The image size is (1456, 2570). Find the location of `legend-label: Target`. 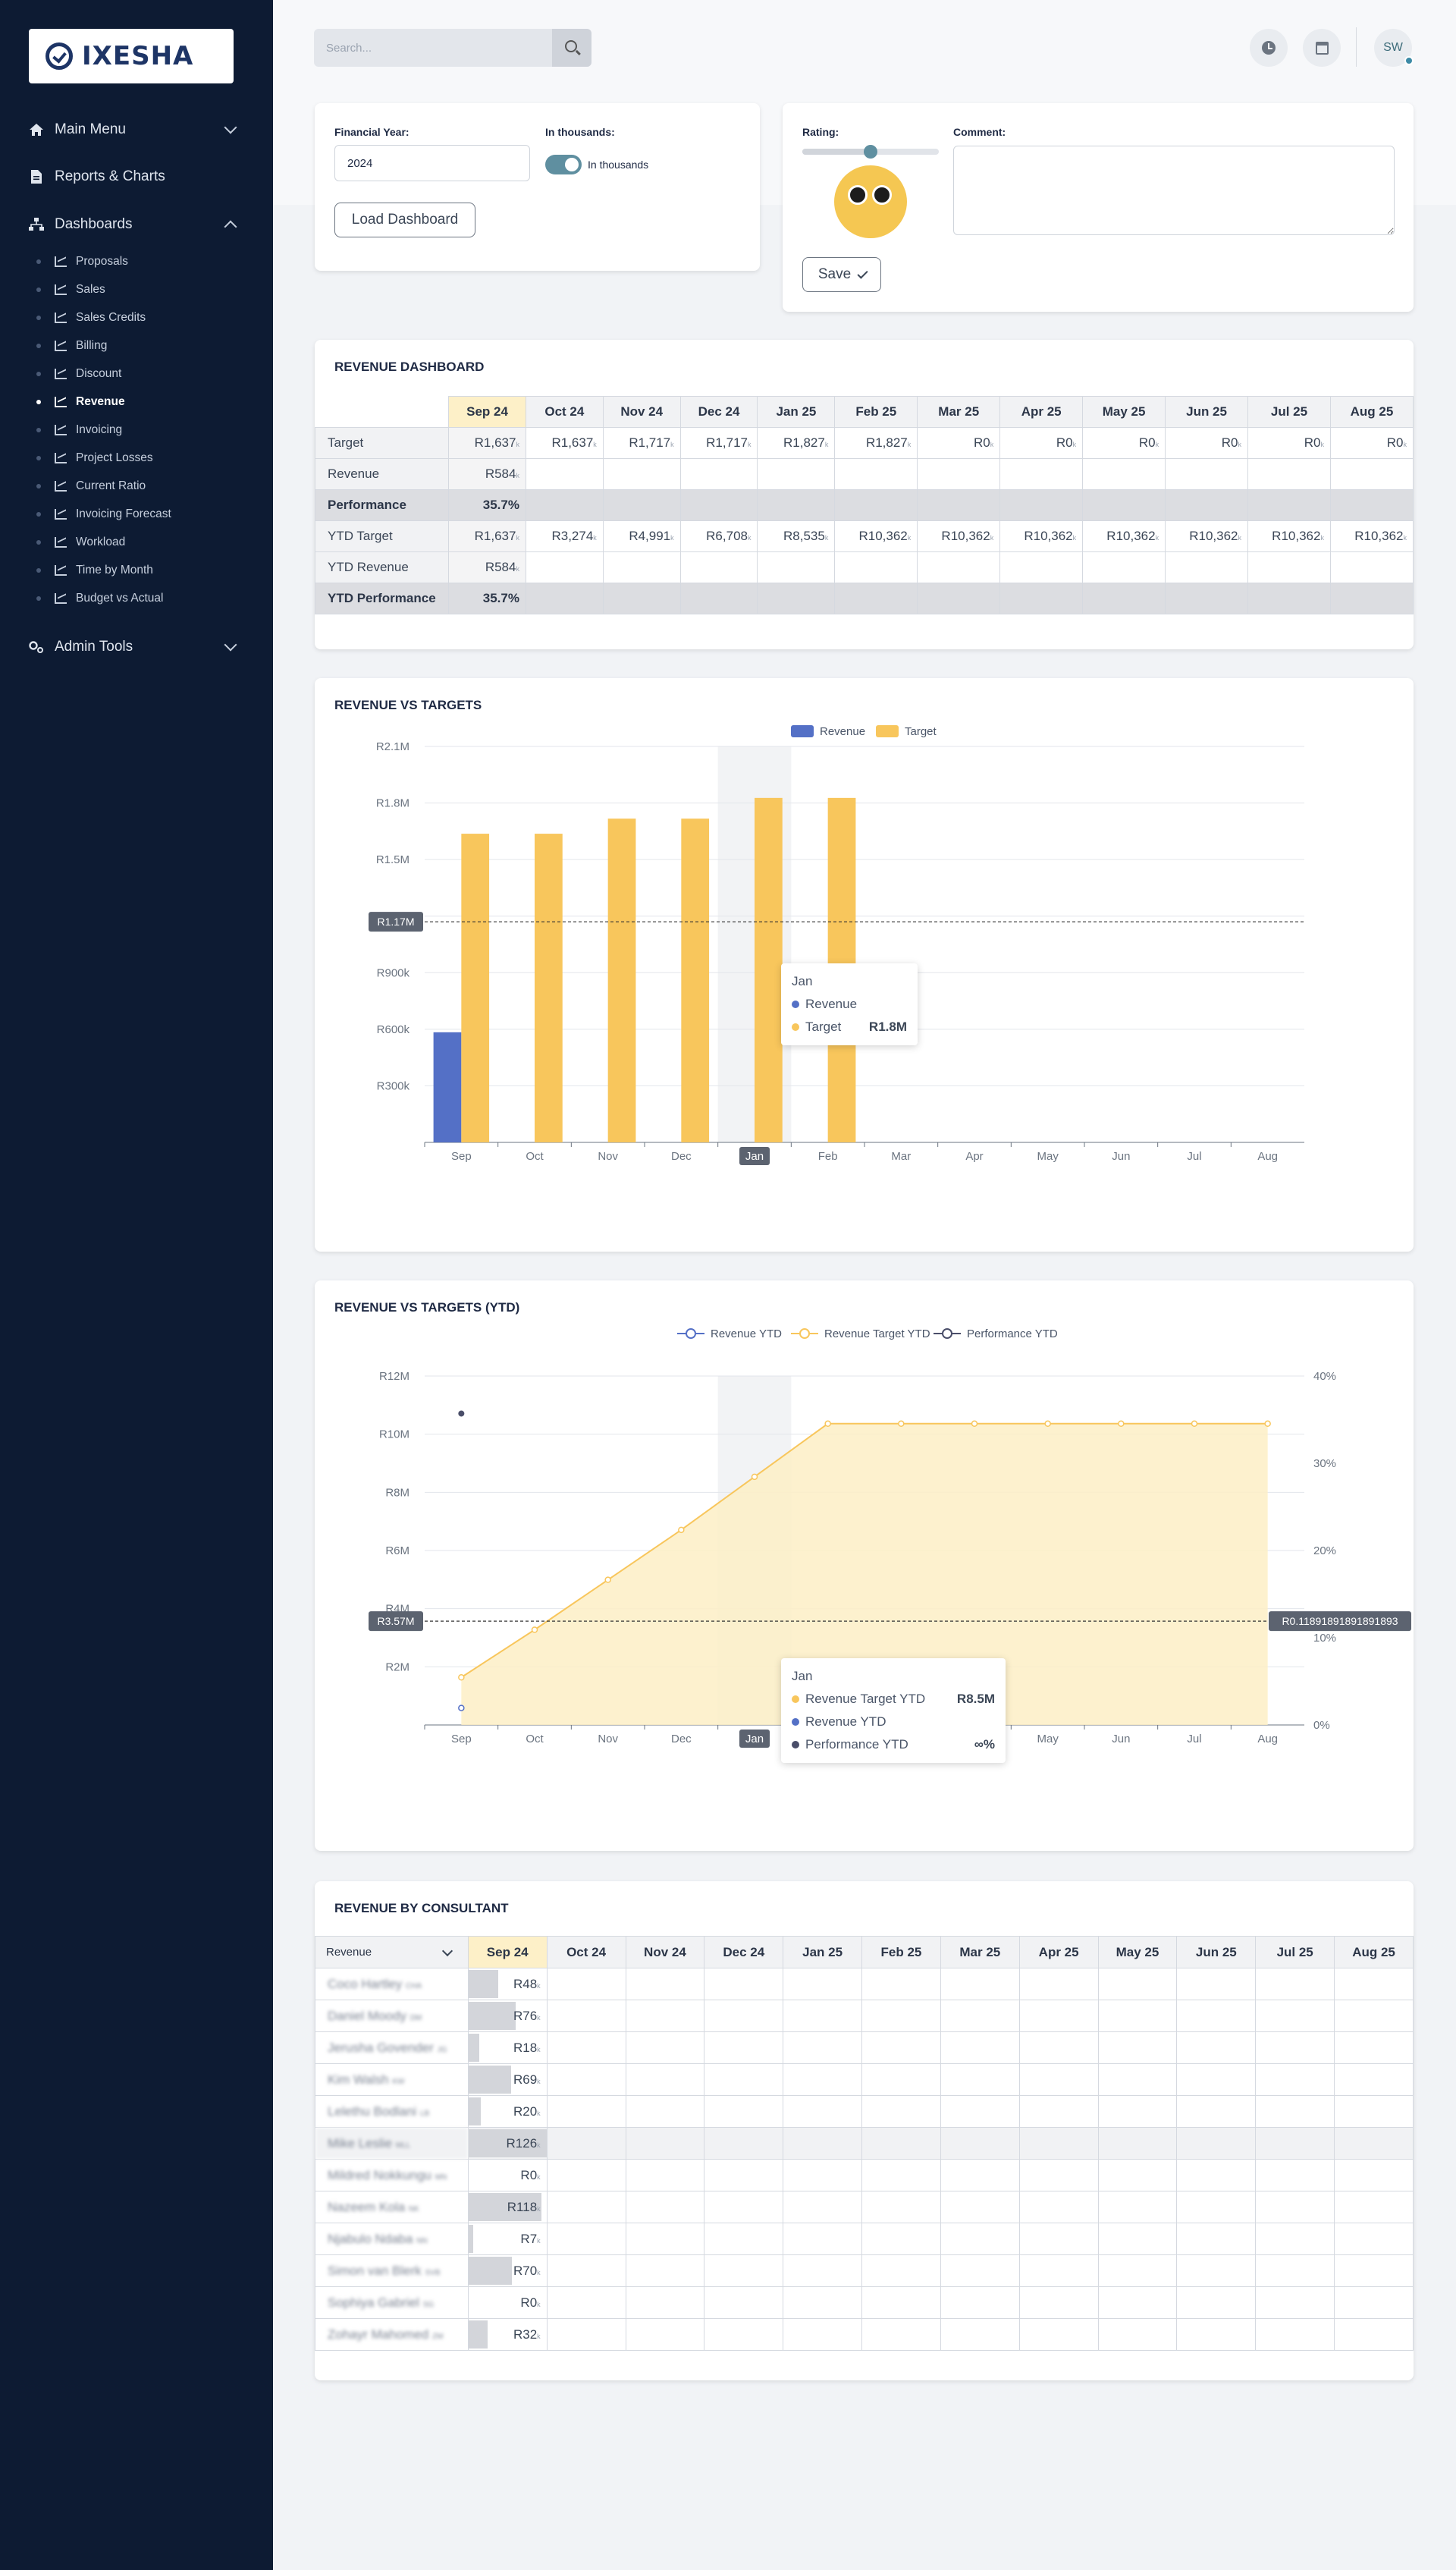

legend-label: Target is located at coordinates (921, 731).